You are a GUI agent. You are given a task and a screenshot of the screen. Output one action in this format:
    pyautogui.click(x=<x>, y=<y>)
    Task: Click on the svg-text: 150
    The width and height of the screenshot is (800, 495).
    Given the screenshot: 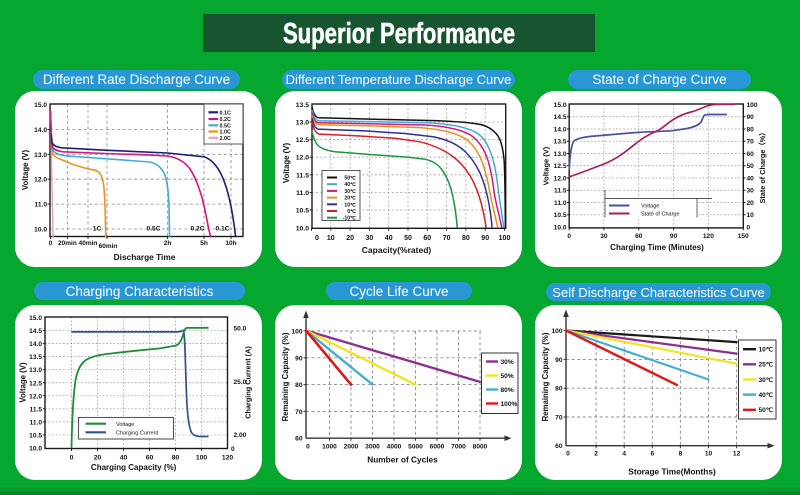 What is the action you would take?
    pyautogui.click(x=743, y=236)
    